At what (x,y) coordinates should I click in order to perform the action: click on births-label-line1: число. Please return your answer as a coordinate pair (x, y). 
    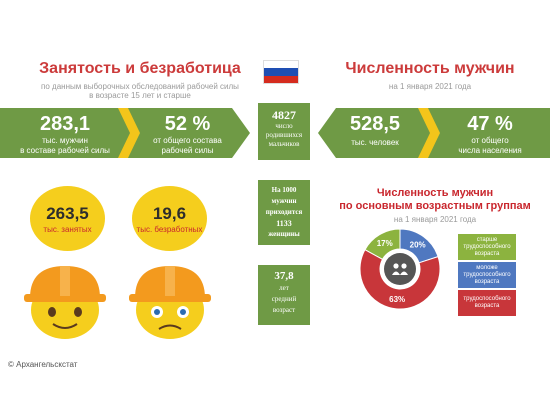
    Looking at the image, I should click on (284, 126).